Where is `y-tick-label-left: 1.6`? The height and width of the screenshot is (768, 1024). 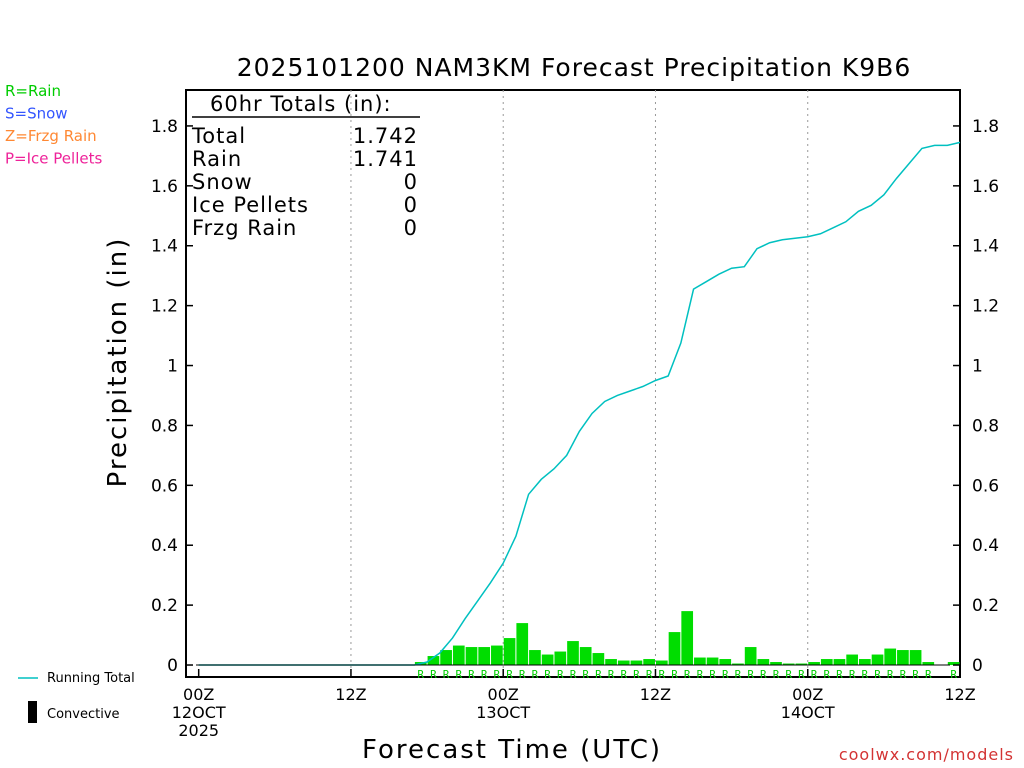 y-tick-label-left: 1.6 is located at coordinates (164, 187).